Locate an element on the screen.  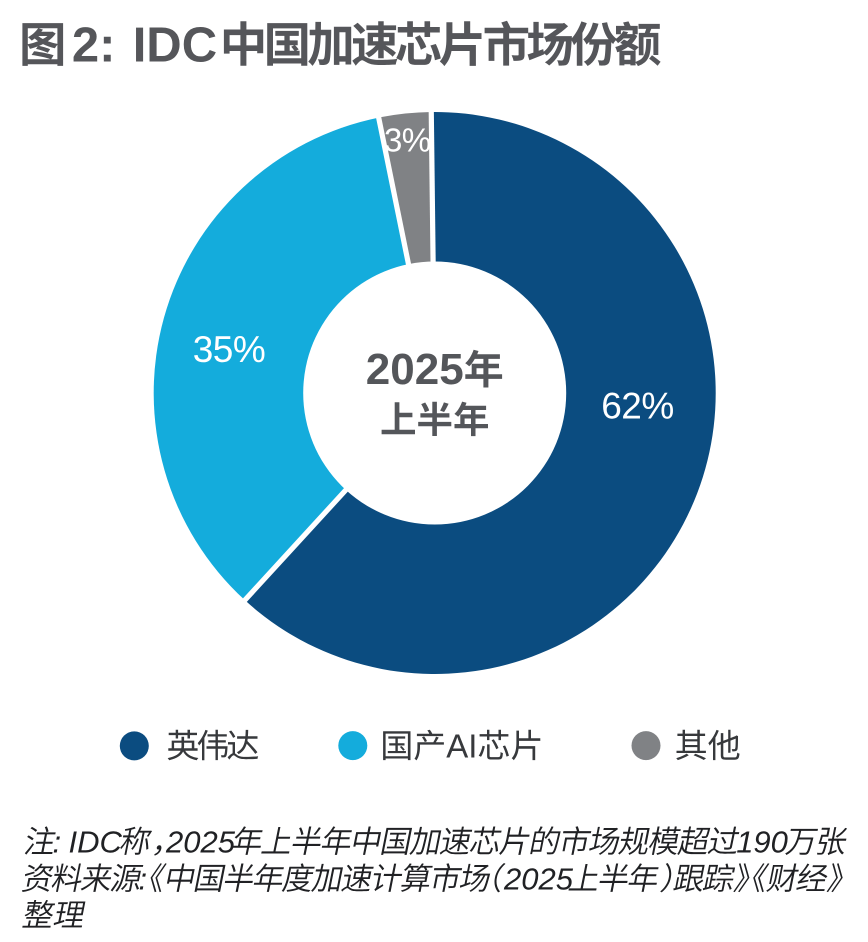
svg-text: AI is located at coordinates (461, 746).